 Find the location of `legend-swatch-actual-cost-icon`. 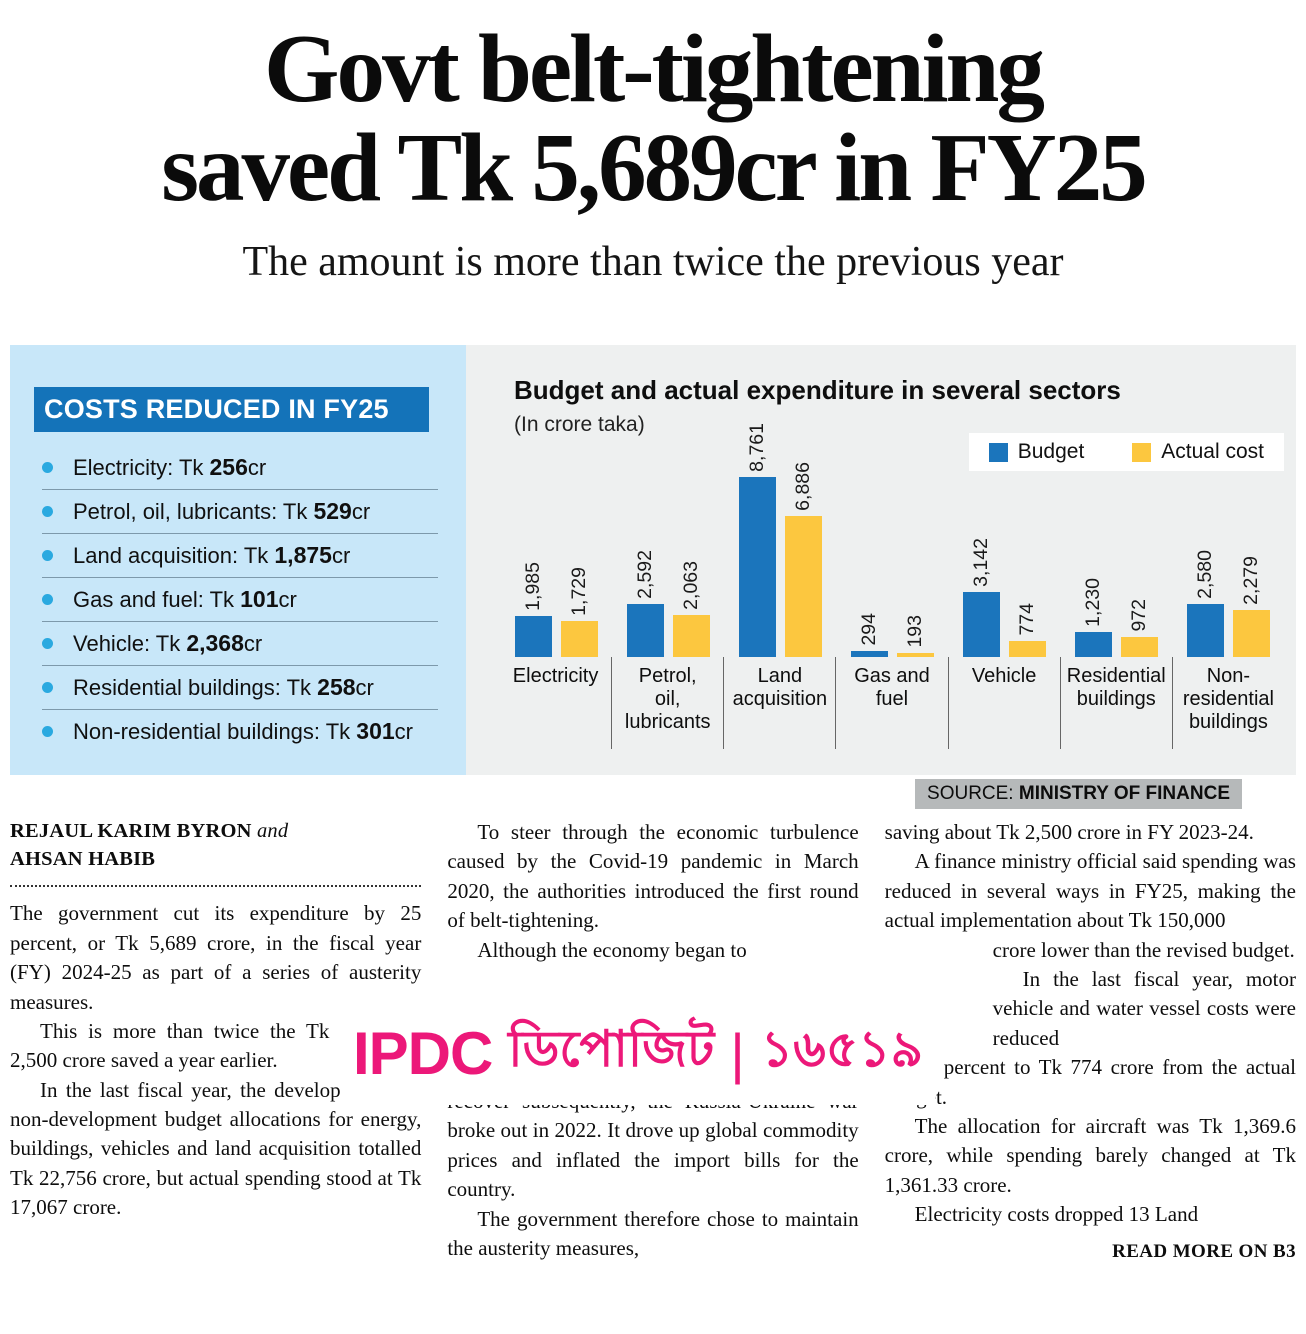

legend-swatch-actual-cost-icon is located at coordinates (1142, 452).